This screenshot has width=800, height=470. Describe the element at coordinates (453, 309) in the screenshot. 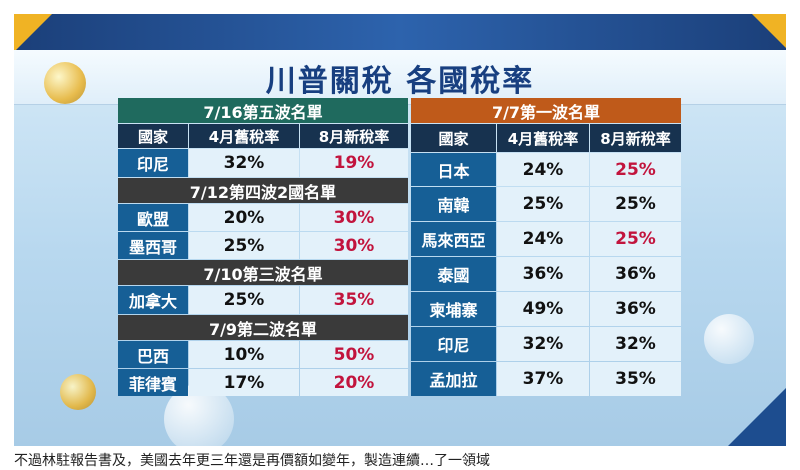

I see `country-cell: 柬埔寨` at that location.